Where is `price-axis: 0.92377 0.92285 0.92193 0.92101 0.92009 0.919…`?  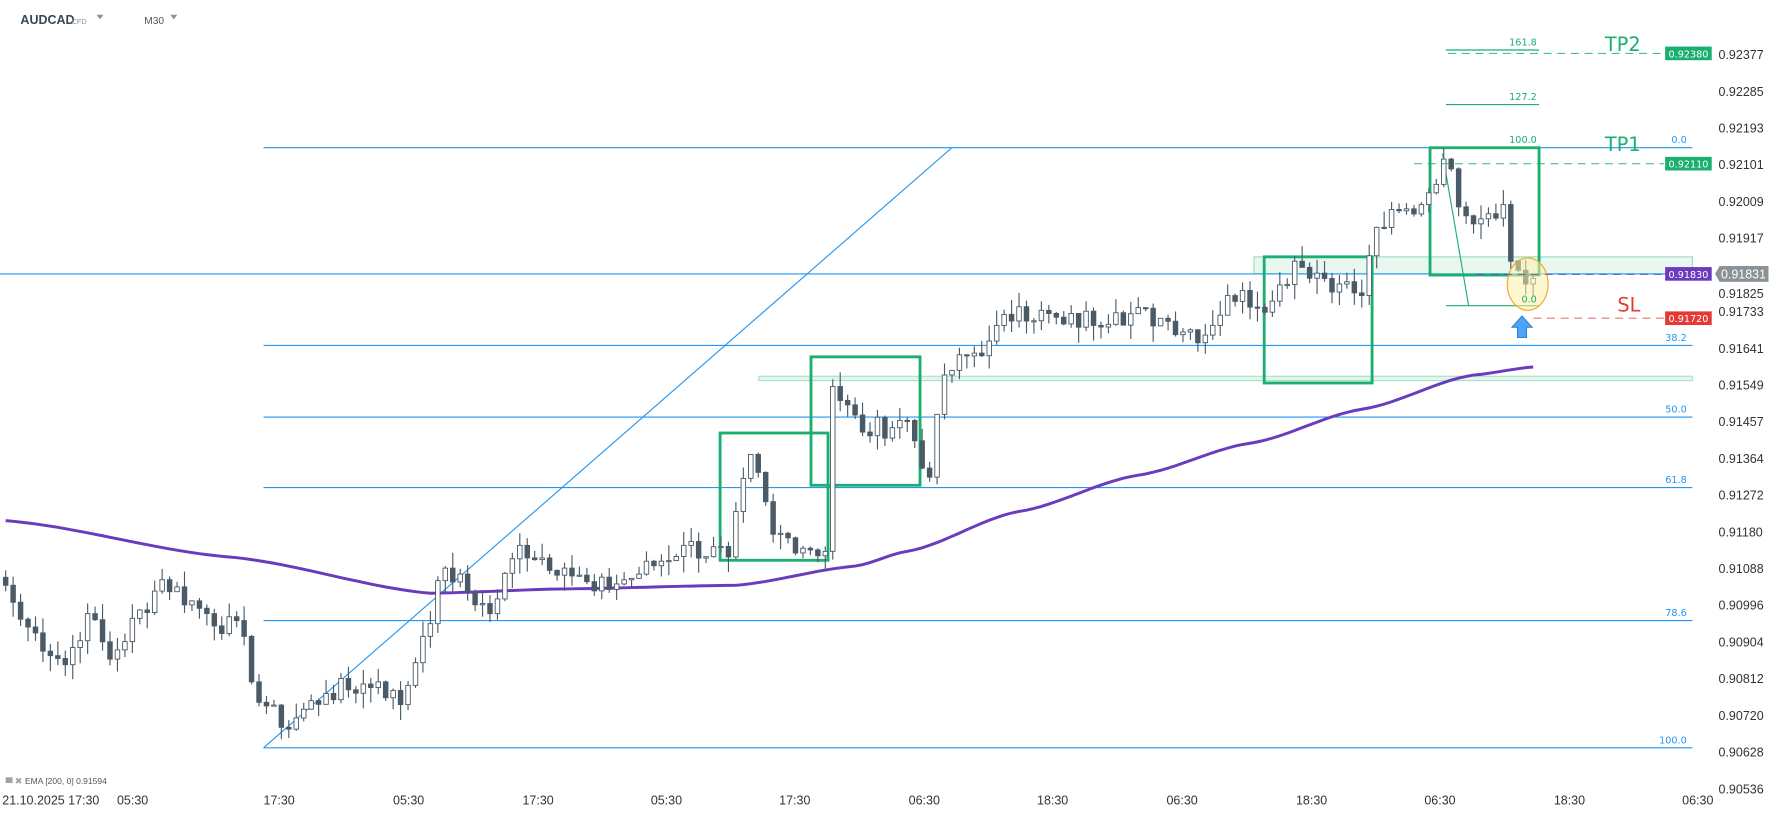
price-axis: 0.92377 0.92285 0.92193 0.92101 0.92009 0.919… is located at coordinates (1741, 422).